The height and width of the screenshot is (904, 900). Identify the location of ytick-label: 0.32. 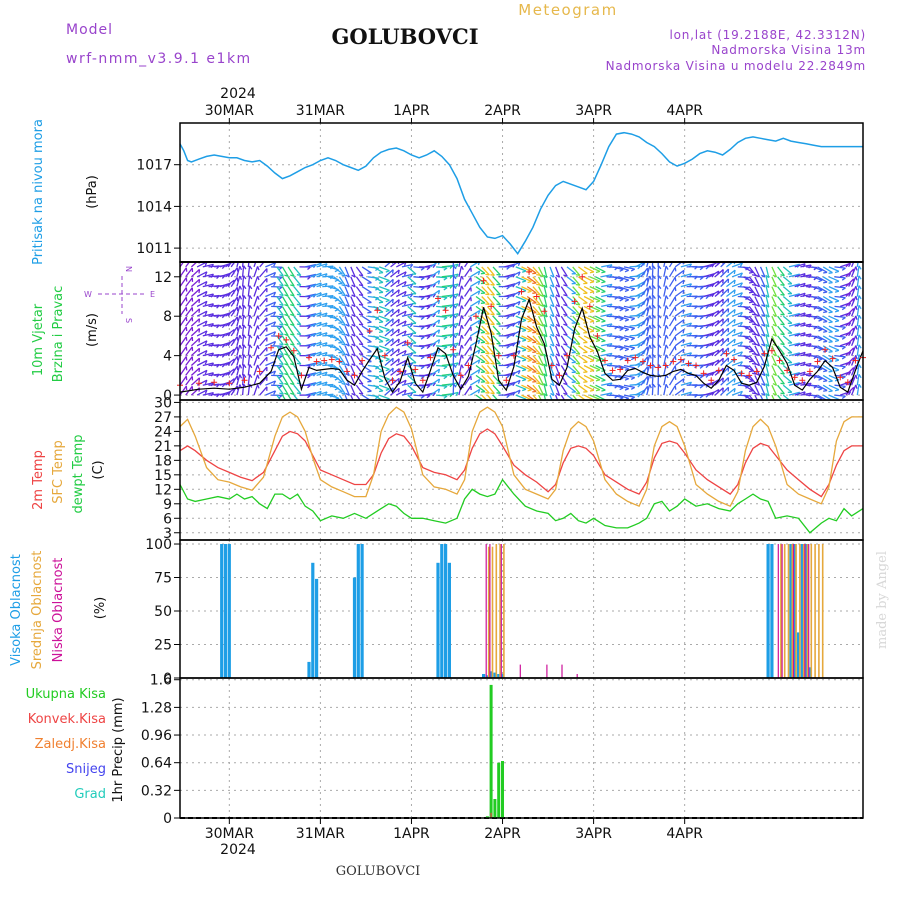
(156, 791).